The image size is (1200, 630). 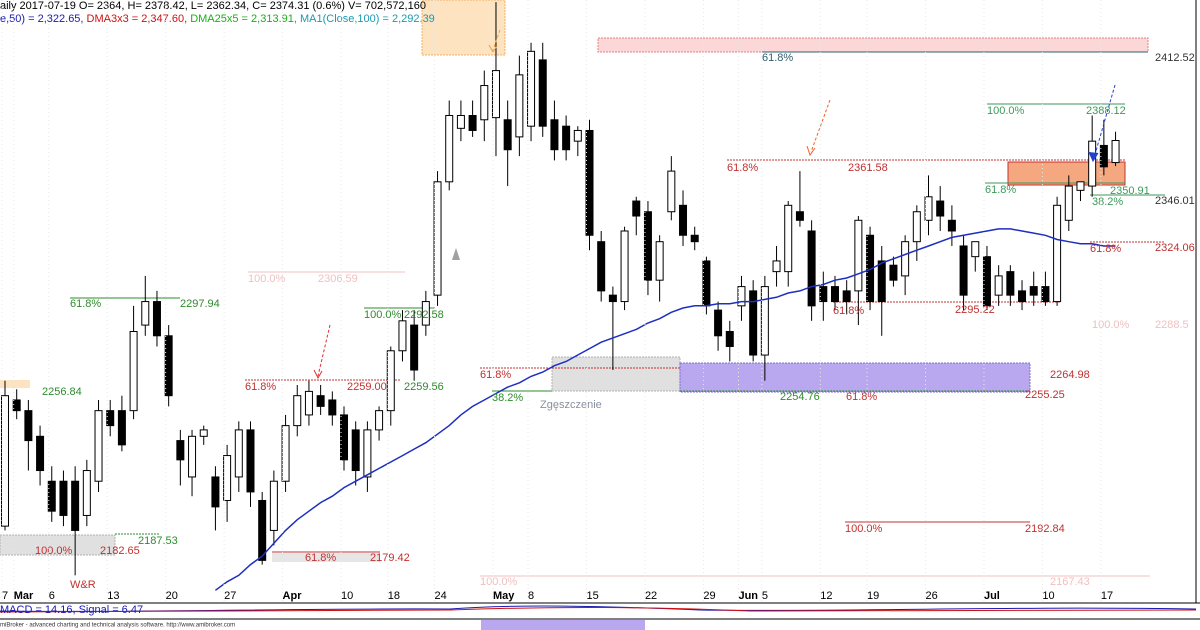 I want to click on x-tick-label: 7, so click(x=5, y=596).